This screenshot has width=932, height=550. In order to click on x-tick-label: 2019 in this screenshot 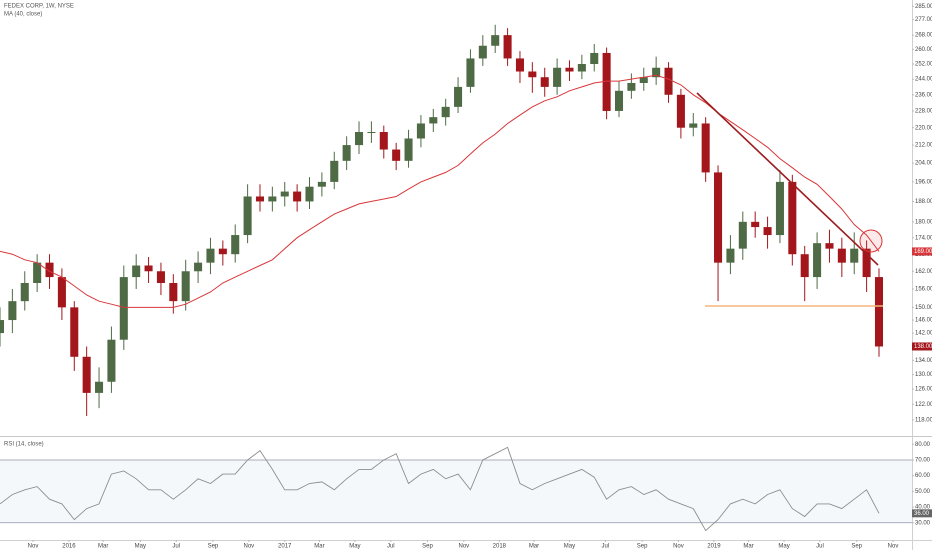, I will do `click(714, 547)`.